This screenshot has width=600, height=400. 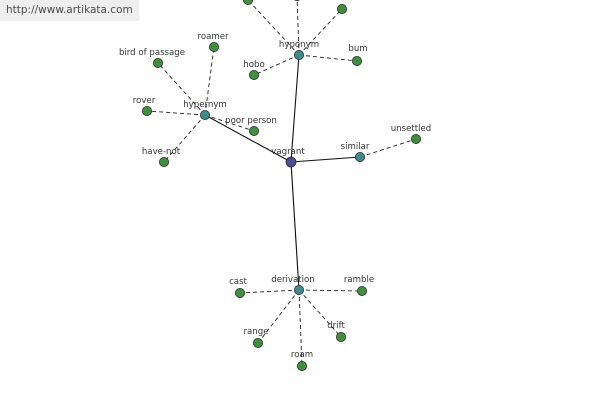 I want to click on node-label-hypernym: hypernym, so click(x=205, y=105).